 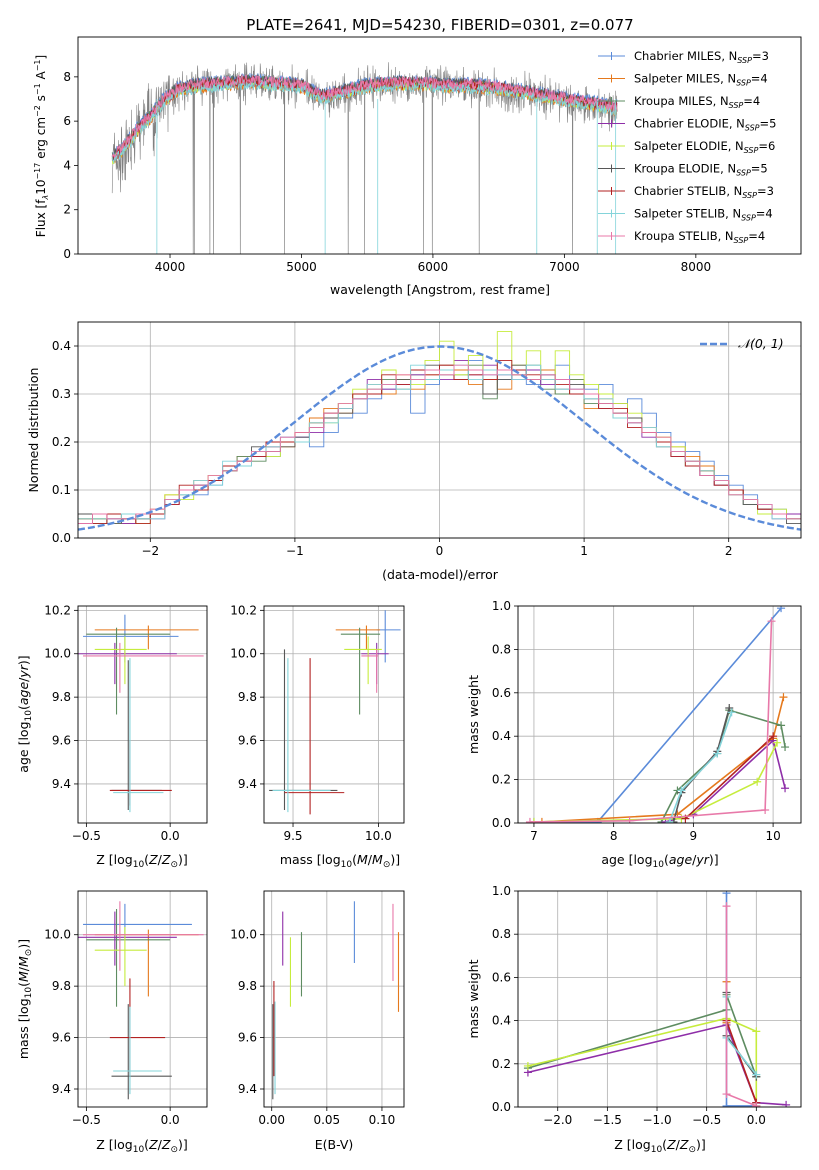 What do you see at coordinates (663, 759) in the screenshot?
I see `weight-line-c1` at bounding box center [663, 759].